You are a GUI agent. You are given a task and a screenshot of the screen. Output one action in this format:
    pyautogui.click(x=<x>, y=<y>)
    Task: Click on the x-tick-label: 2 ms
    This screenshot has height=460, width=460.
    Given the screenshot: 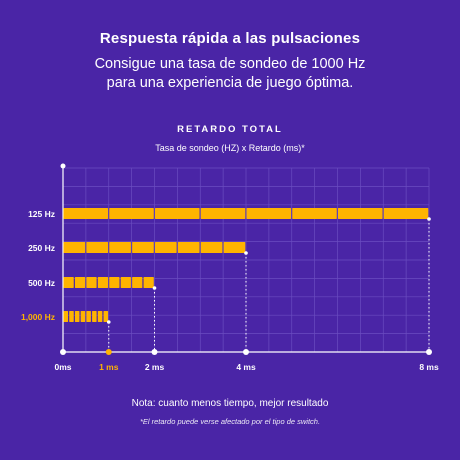 What is the action you would take?
    pyautogui.click(x=155, y=367)
    